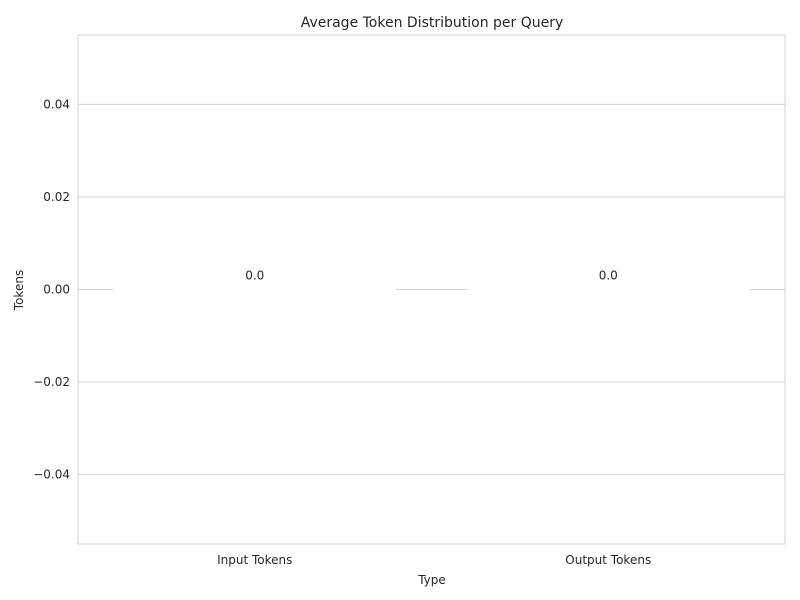 The image size is (800, 600). I want to click on y-tick-label: −0.04, so click(51, 475).